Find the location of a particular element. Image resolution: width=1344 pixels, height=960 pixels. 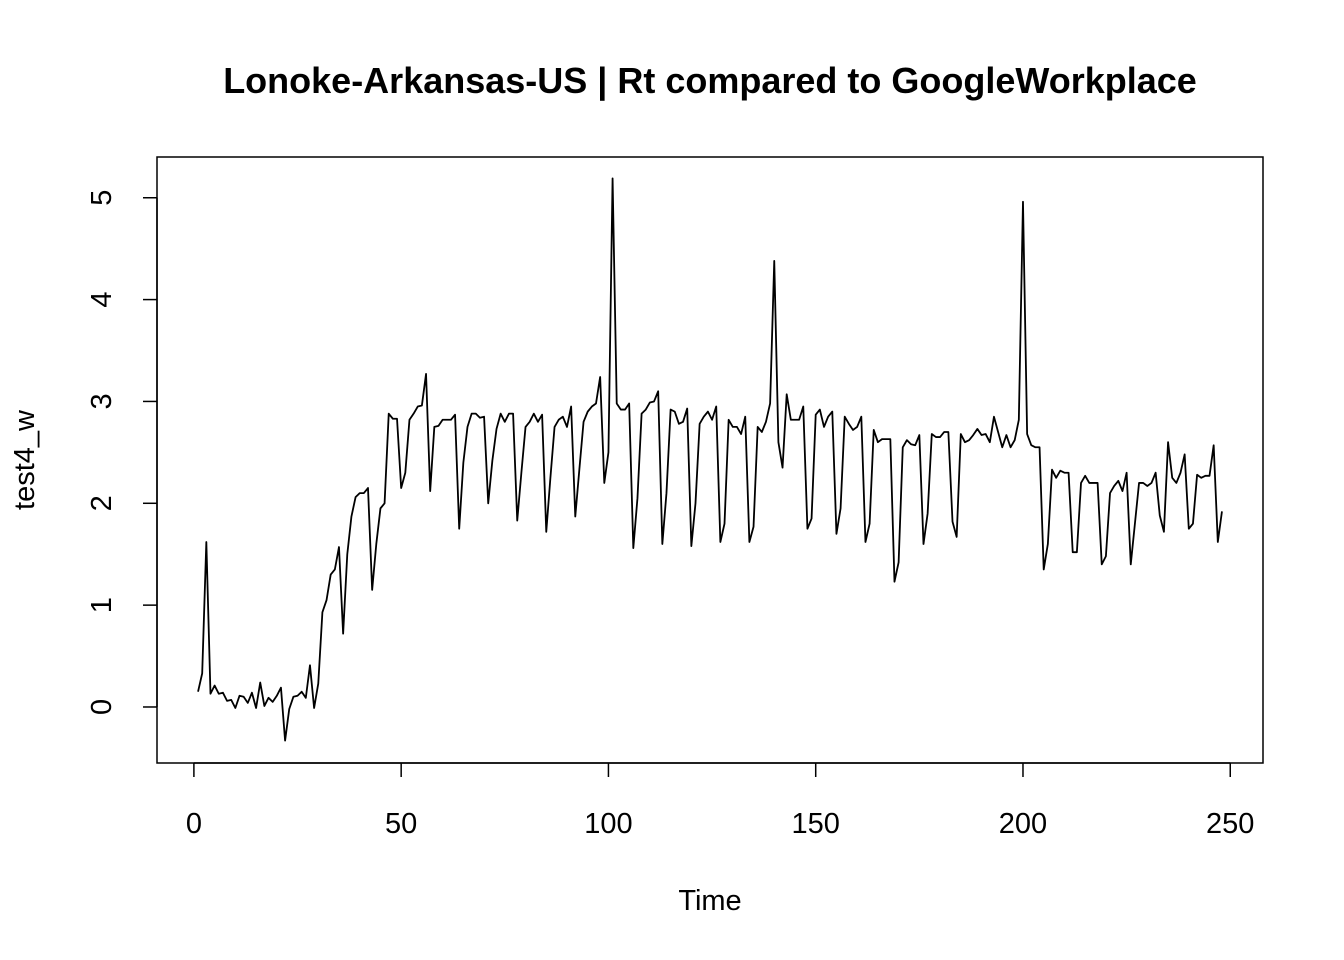

y-tick-label: 4 is located at coordinates (102, 300).